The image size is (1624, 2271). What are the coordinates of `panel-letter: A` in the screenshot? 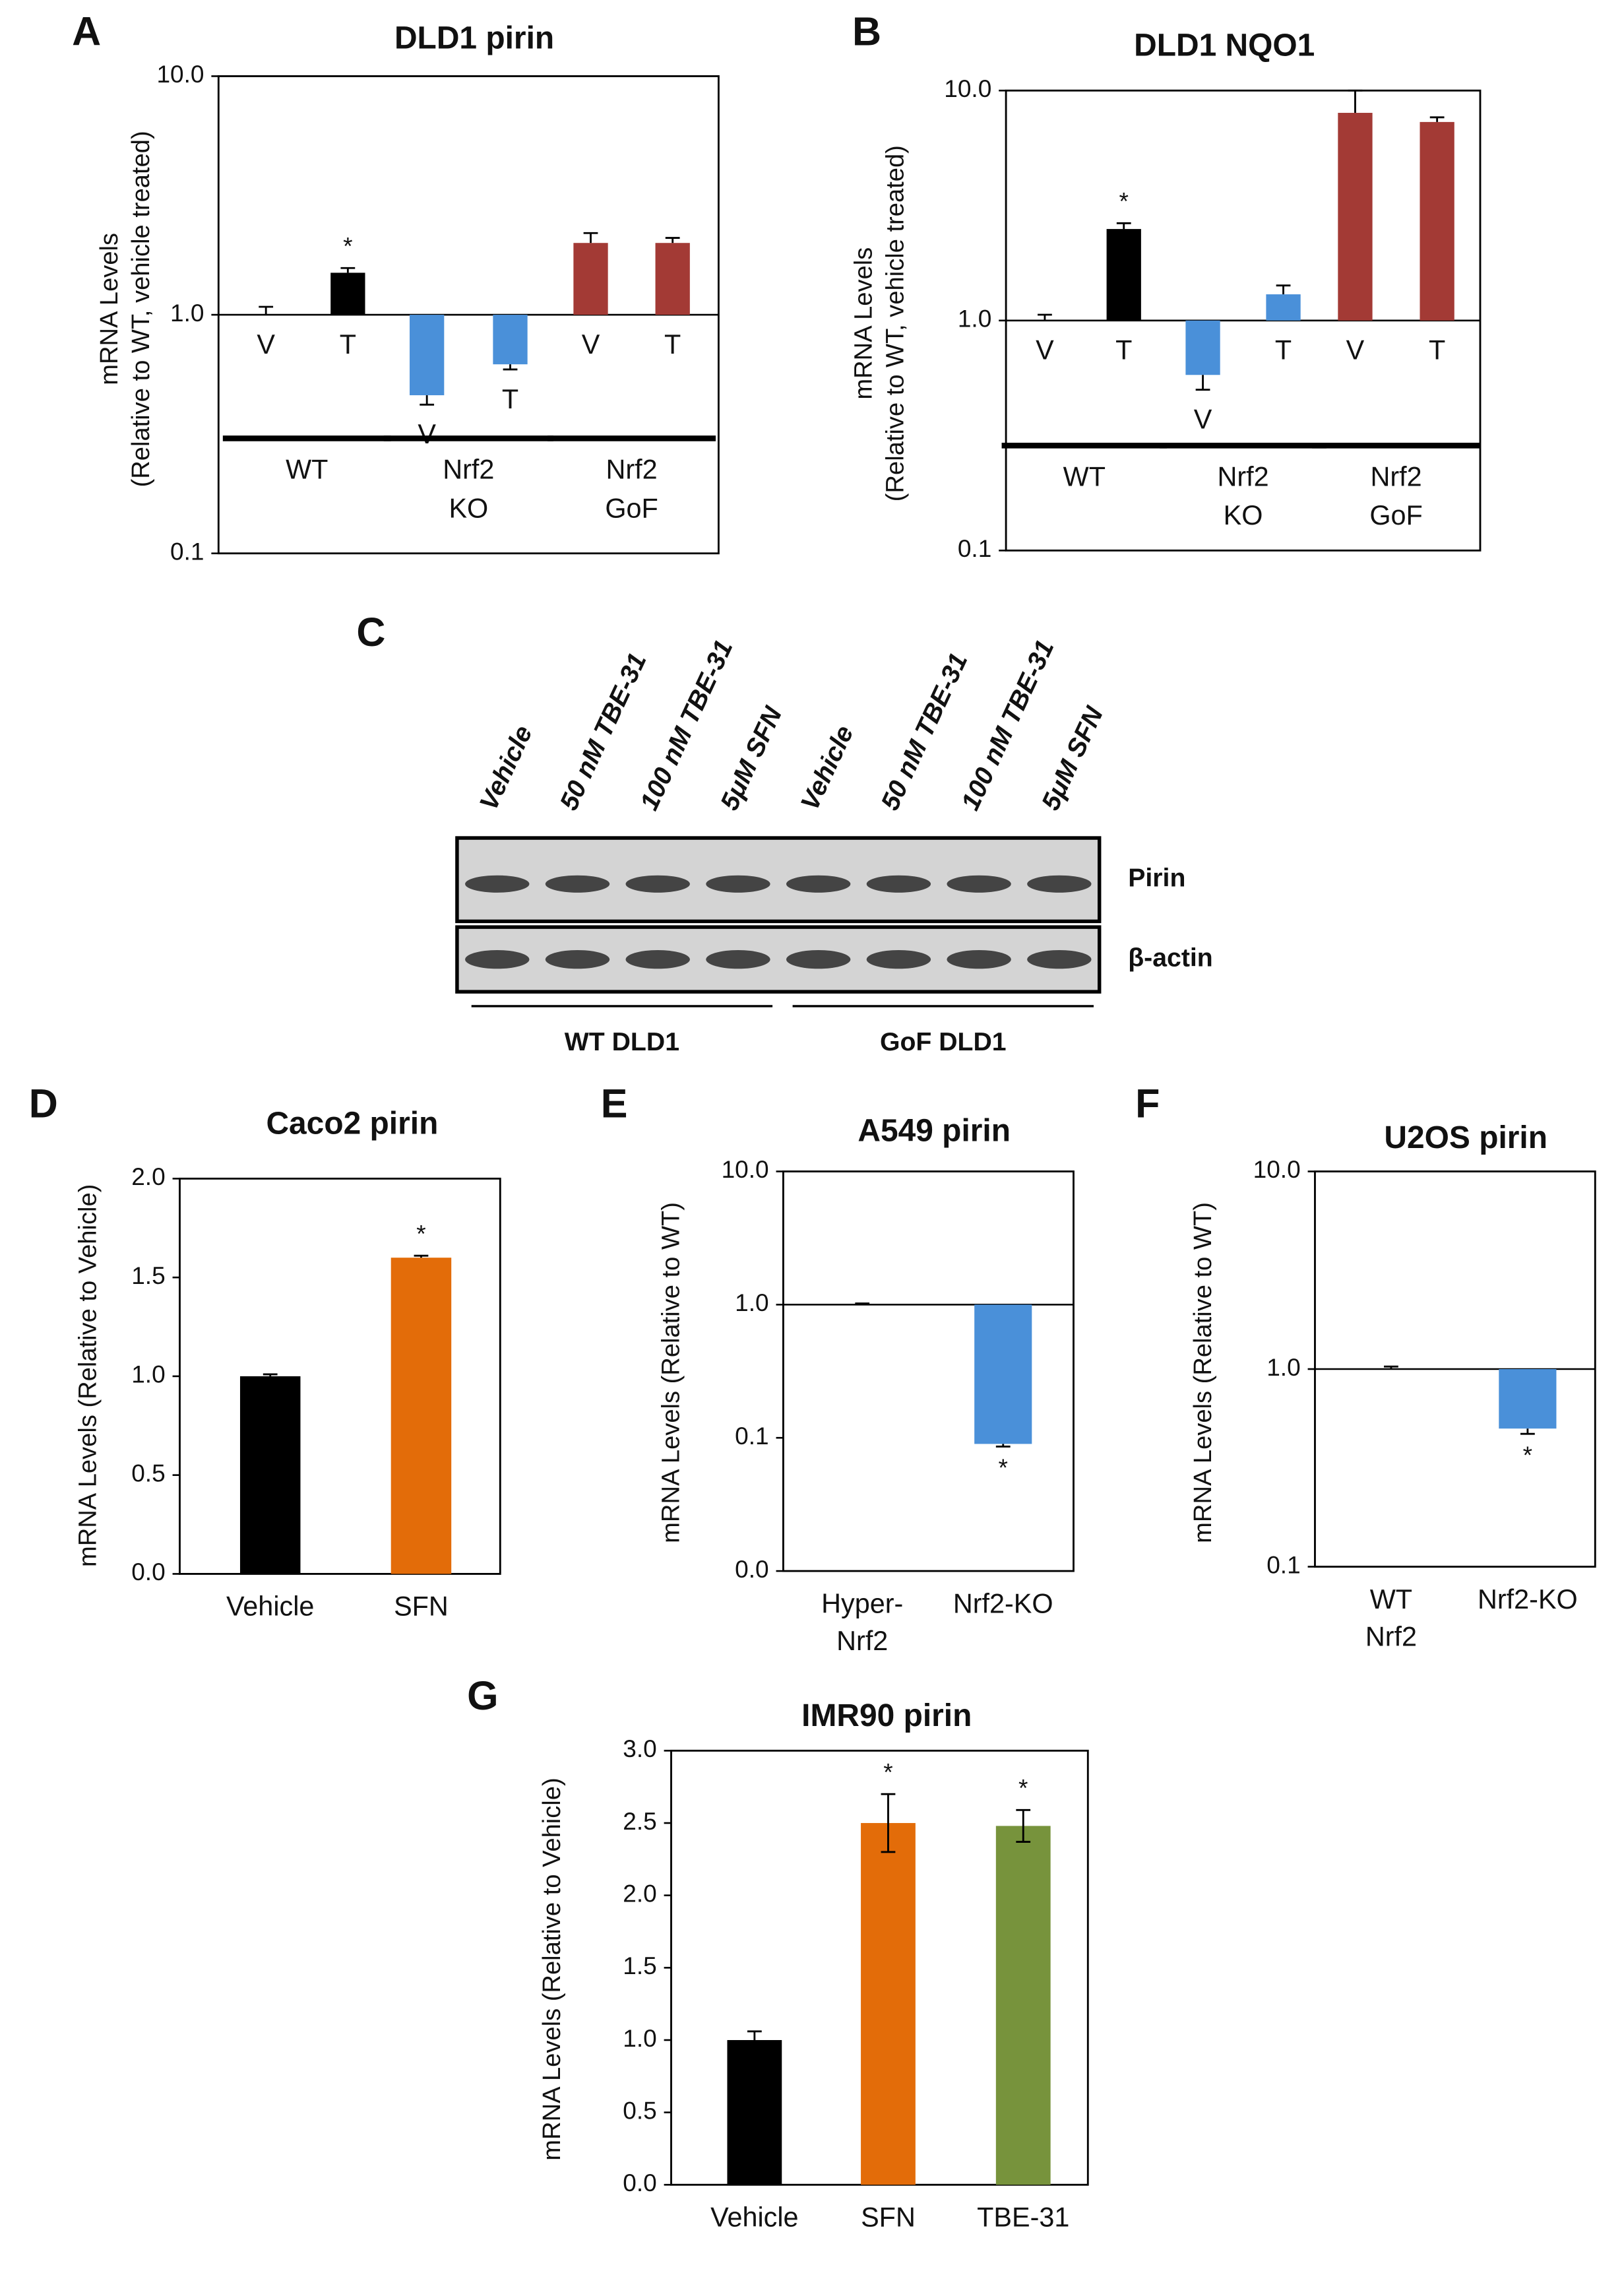 It's located at (86, 31).